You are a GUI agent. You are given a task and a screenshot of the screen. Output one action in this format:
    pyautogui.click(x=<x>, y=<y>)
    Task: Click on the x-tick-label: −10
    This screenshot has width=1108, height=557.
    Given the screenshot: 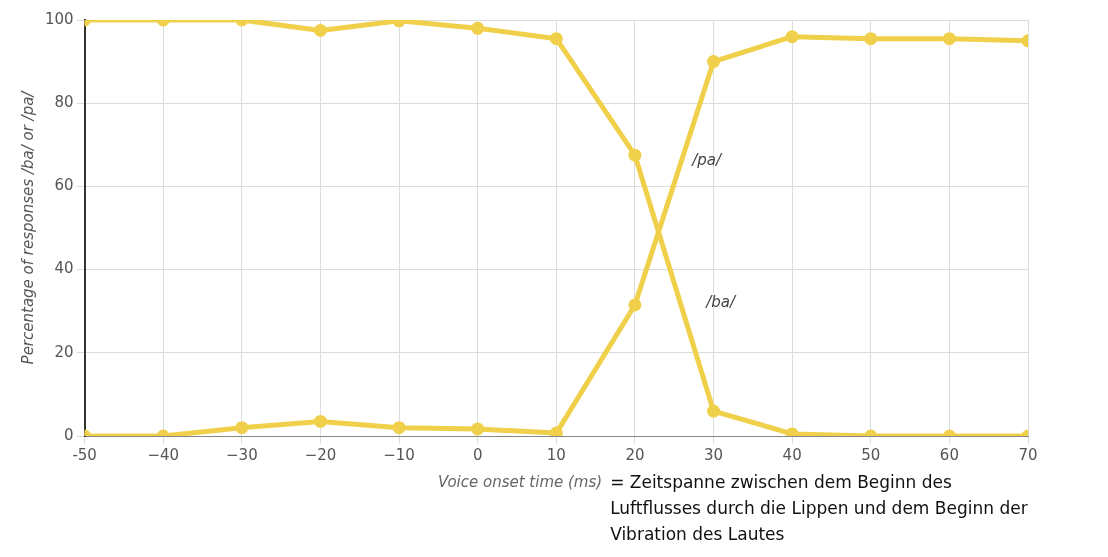 What is the action you would take?
    pyautogui.click(x=399, y=454)
    